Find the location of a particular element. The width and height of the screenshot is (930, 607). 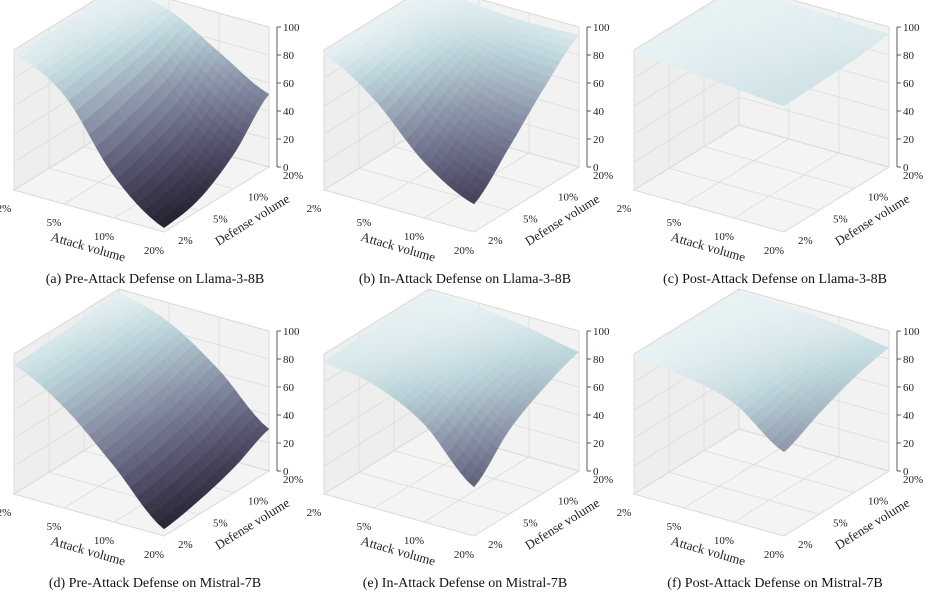

caption-e: (e) In-Attack Defense on Mistral-7B is located at coordinates (465, 583).